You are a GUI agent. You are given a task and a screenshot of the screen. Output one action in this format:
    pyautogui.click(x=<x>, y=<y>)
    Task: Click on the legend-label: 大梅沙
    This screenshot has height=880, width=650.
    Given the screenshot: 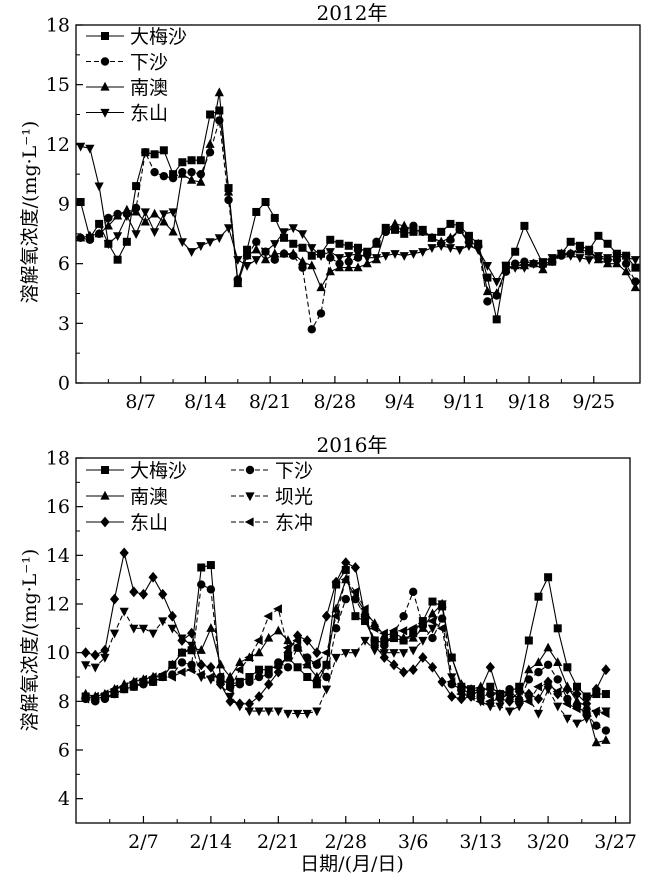 What is the action you would take?
    pyautogui.click(x=158, y=471)
    